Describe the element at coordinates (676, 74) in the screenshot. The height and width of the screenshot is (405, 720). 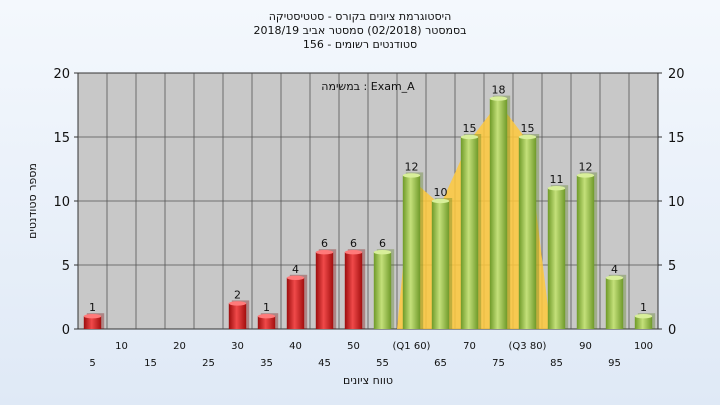
I see `y-tick-label-right: 20` at that location.